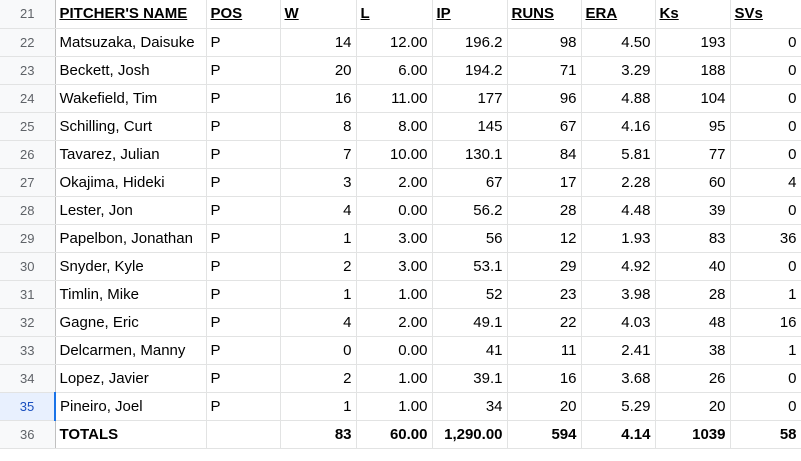  What do you see at coordinates (470, 238) in the screenshot?
I see `cell-ip: 56` at bounding box center [470, 238].